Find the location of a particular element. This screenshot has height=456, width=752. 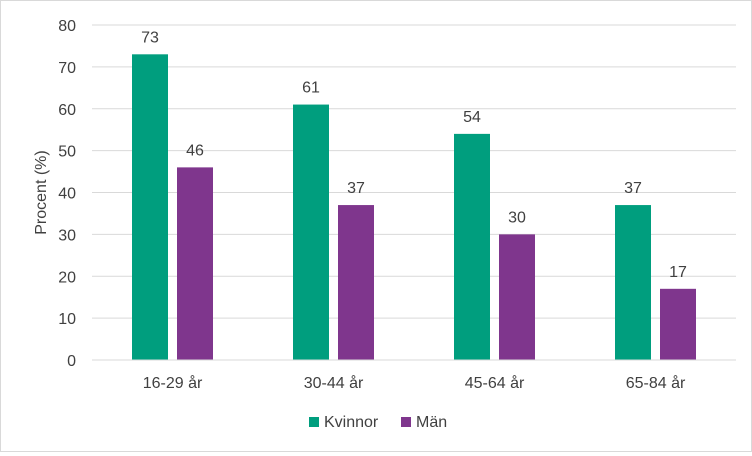

y-axis-ticks: 0 10 20 30 40 50 60 70 80 is located at coordinates (67, 194).